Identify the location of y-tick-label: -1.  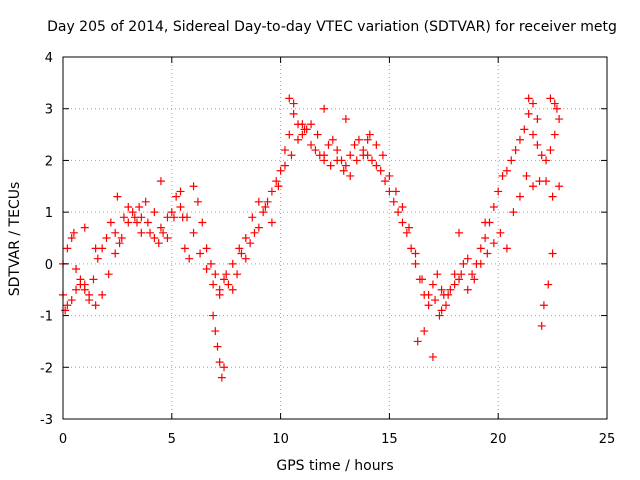
(46, 317).